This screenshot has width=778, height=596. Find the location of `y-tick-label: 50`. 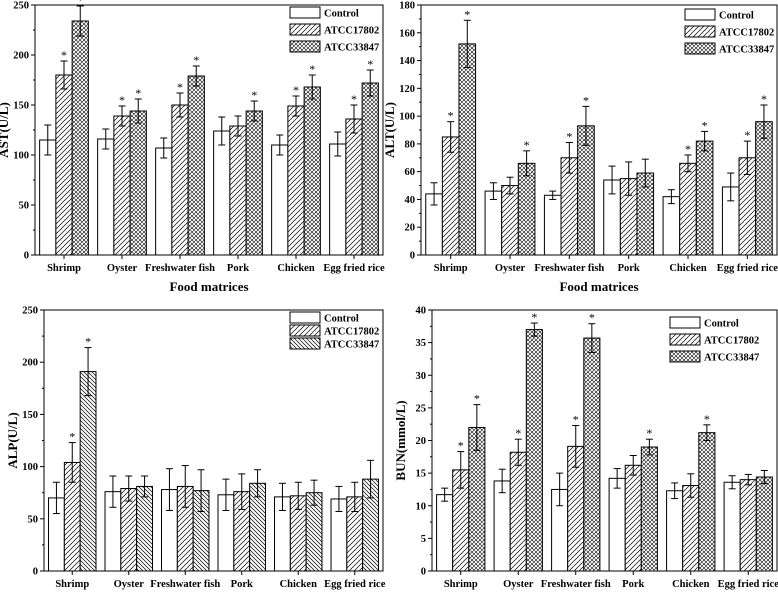

y-tick-label: 50 is located at coordinates (24, 206).